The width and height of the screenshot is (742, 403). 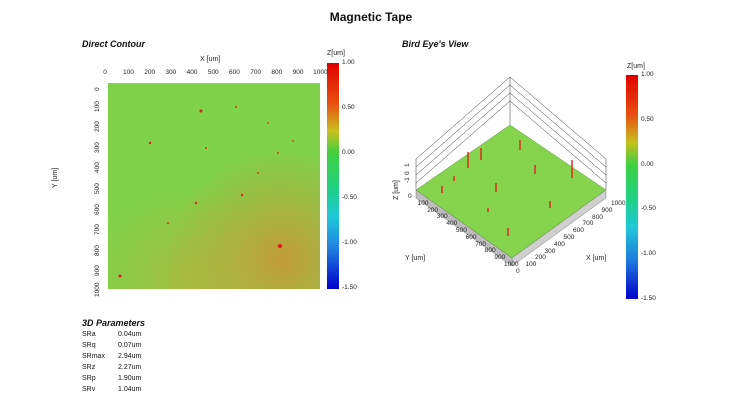 I want to click on birdseye-y-tick: 600, so click(x=471, y=237).